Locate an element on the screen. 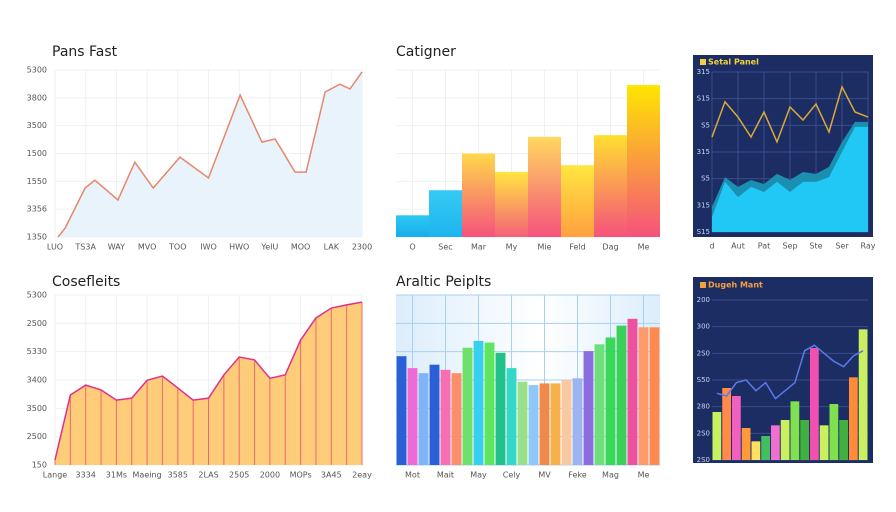  x-tick-label: Pat is located at coordinates (764, 246).